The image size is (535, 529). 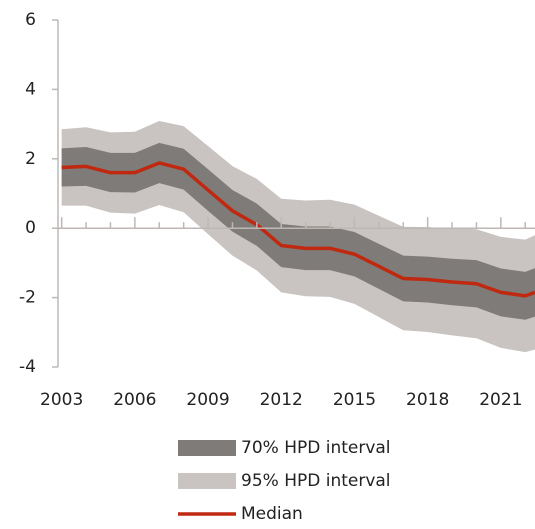 I want to click on y-tick-label: 4, so click(x=30, y=89).